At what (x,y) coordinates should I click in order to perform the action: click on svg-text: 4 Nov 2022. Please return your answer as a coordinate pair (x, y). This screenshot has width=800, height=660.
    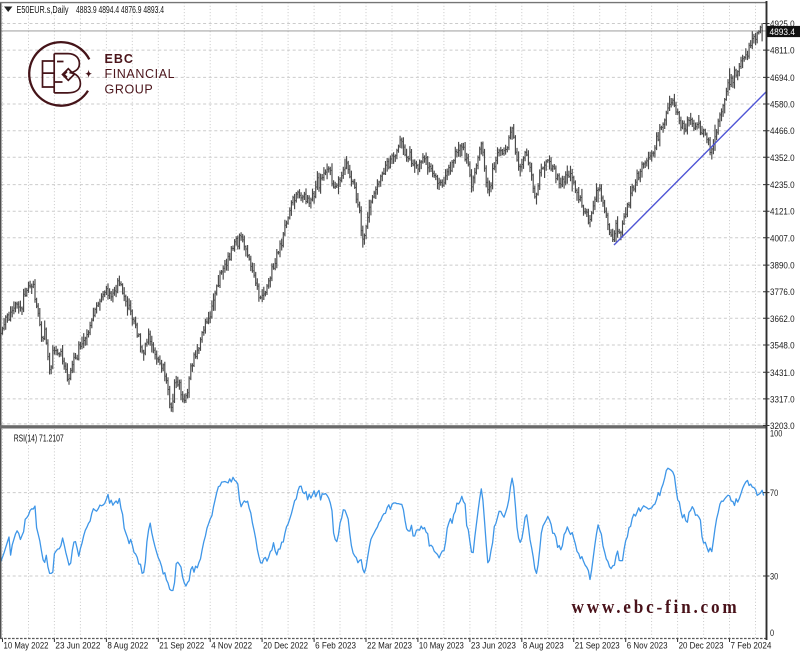
    Looking at the image, I should click on (231, 646).